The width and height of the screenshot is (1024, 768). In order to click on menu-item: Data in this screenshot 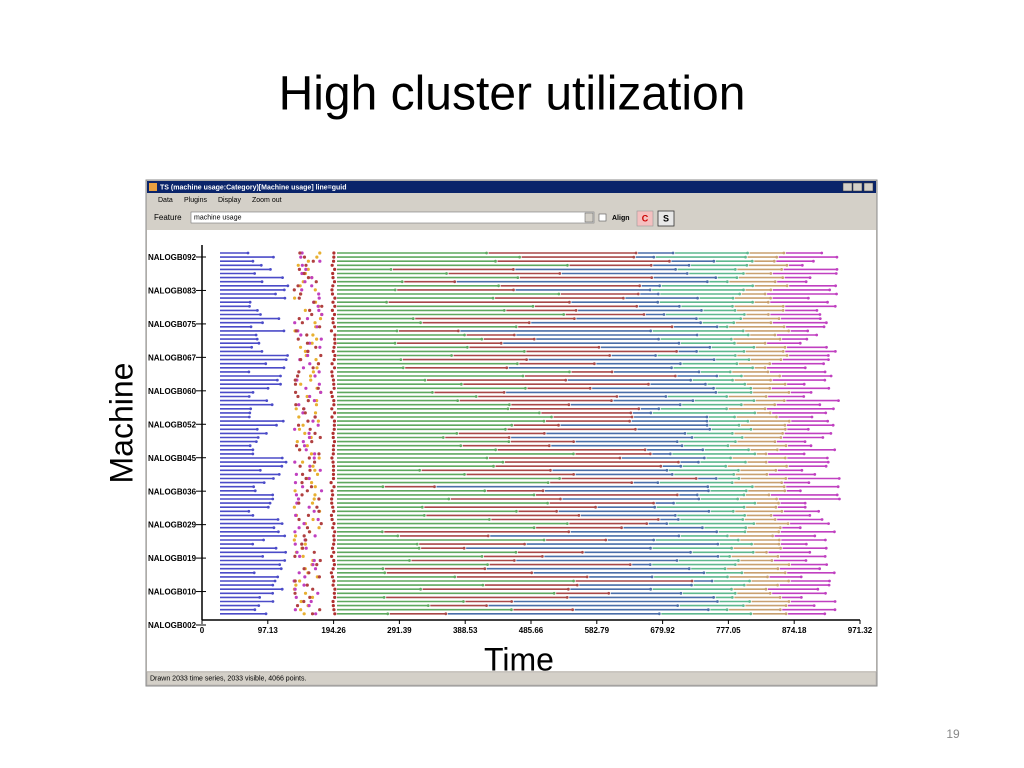, I will do `click(165, 200)`.